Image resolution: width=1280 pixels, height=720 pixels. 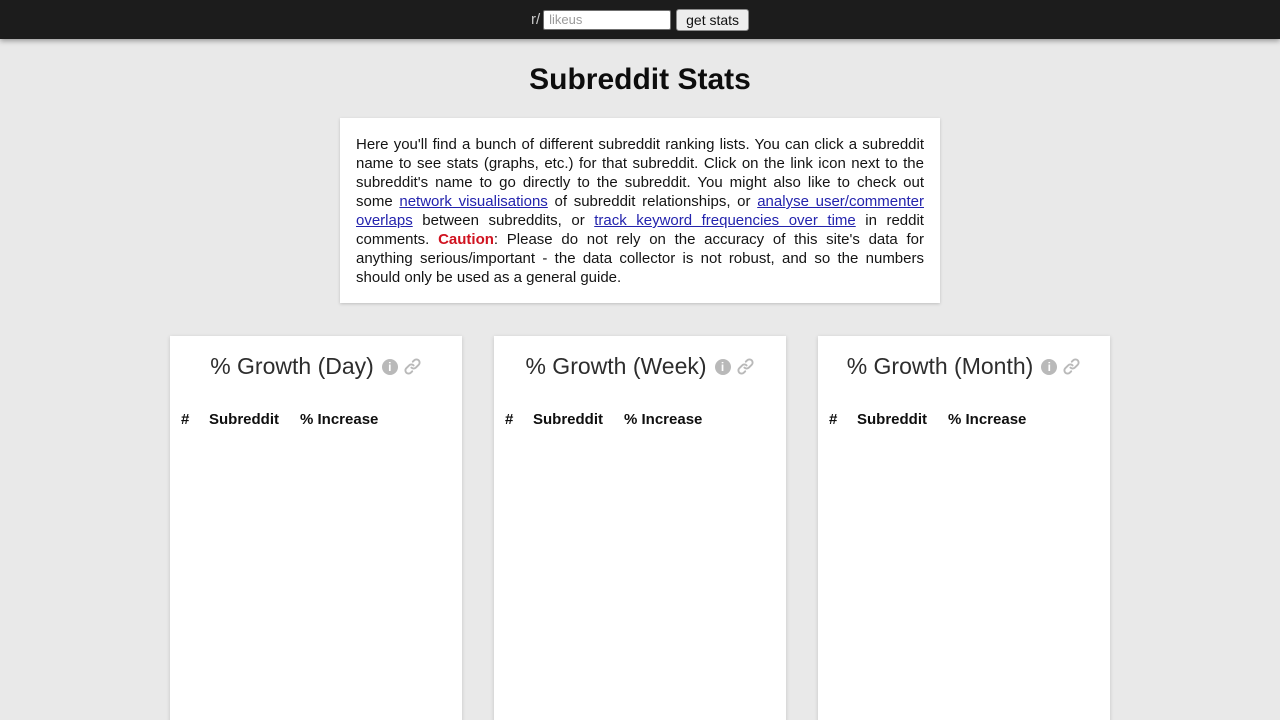 What do you see at coordinates (652, 201) in the screenshot?
I see `intro-text: of subreddit relationships, or` at bounding box center [652, 201].